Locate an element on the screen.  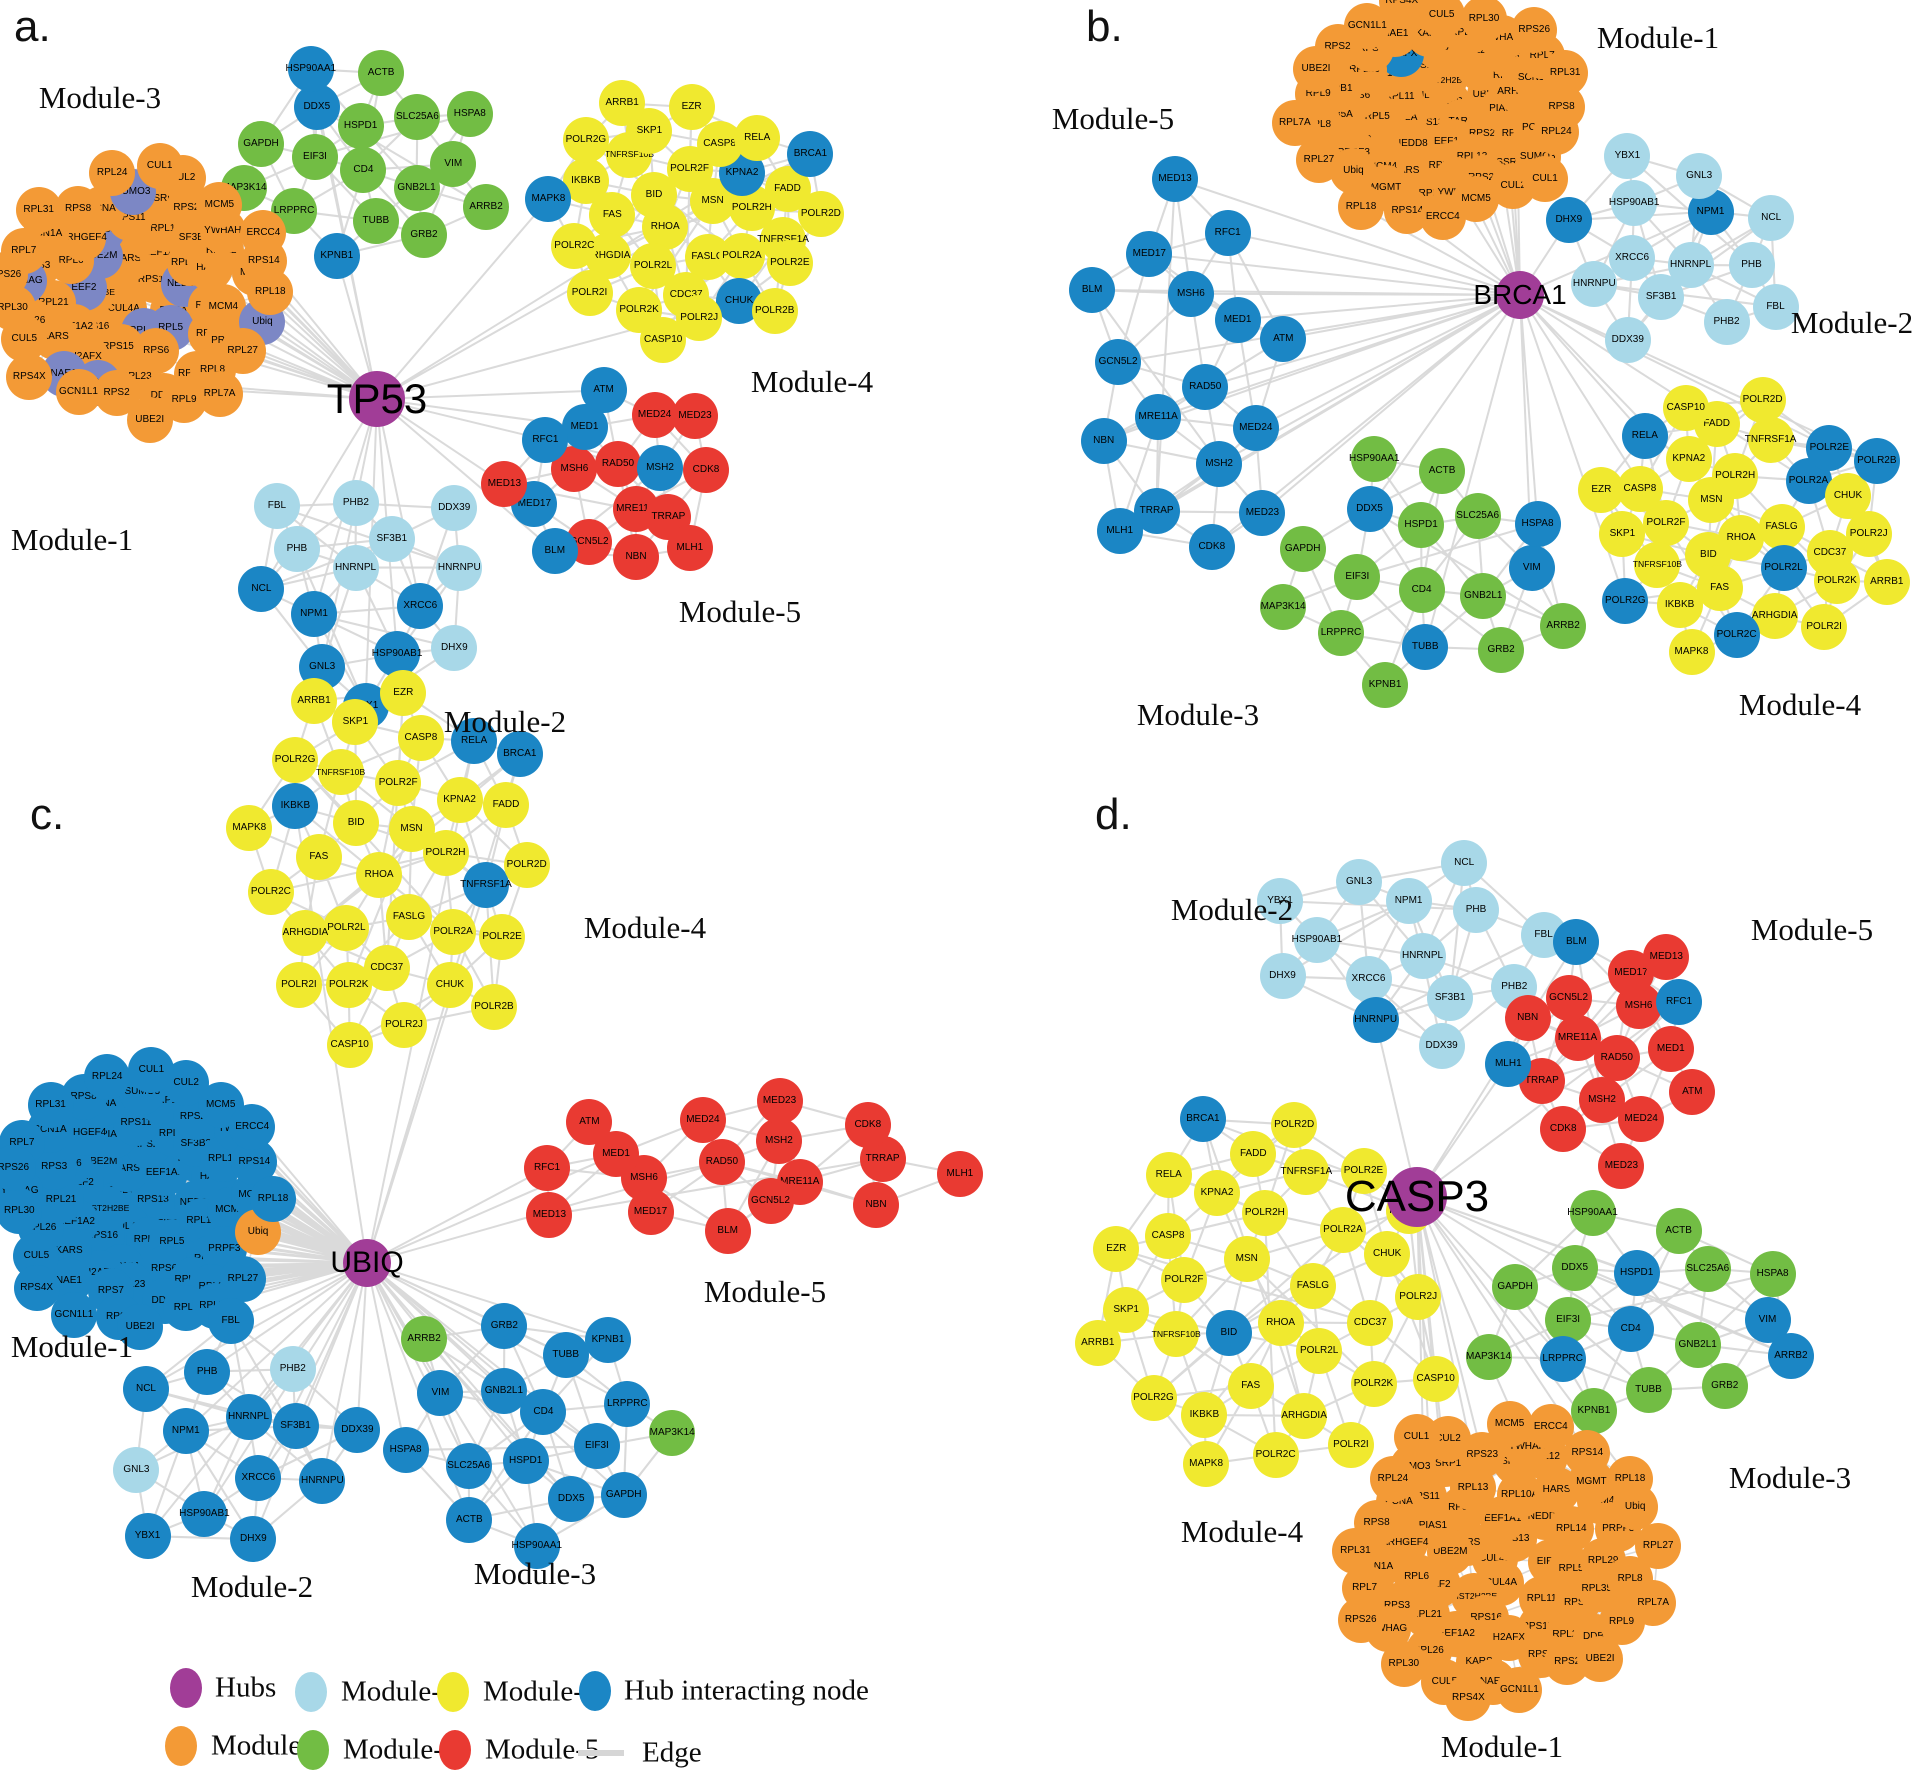
node-RAD50: RAD50 is located at coordinates (721, 1162).